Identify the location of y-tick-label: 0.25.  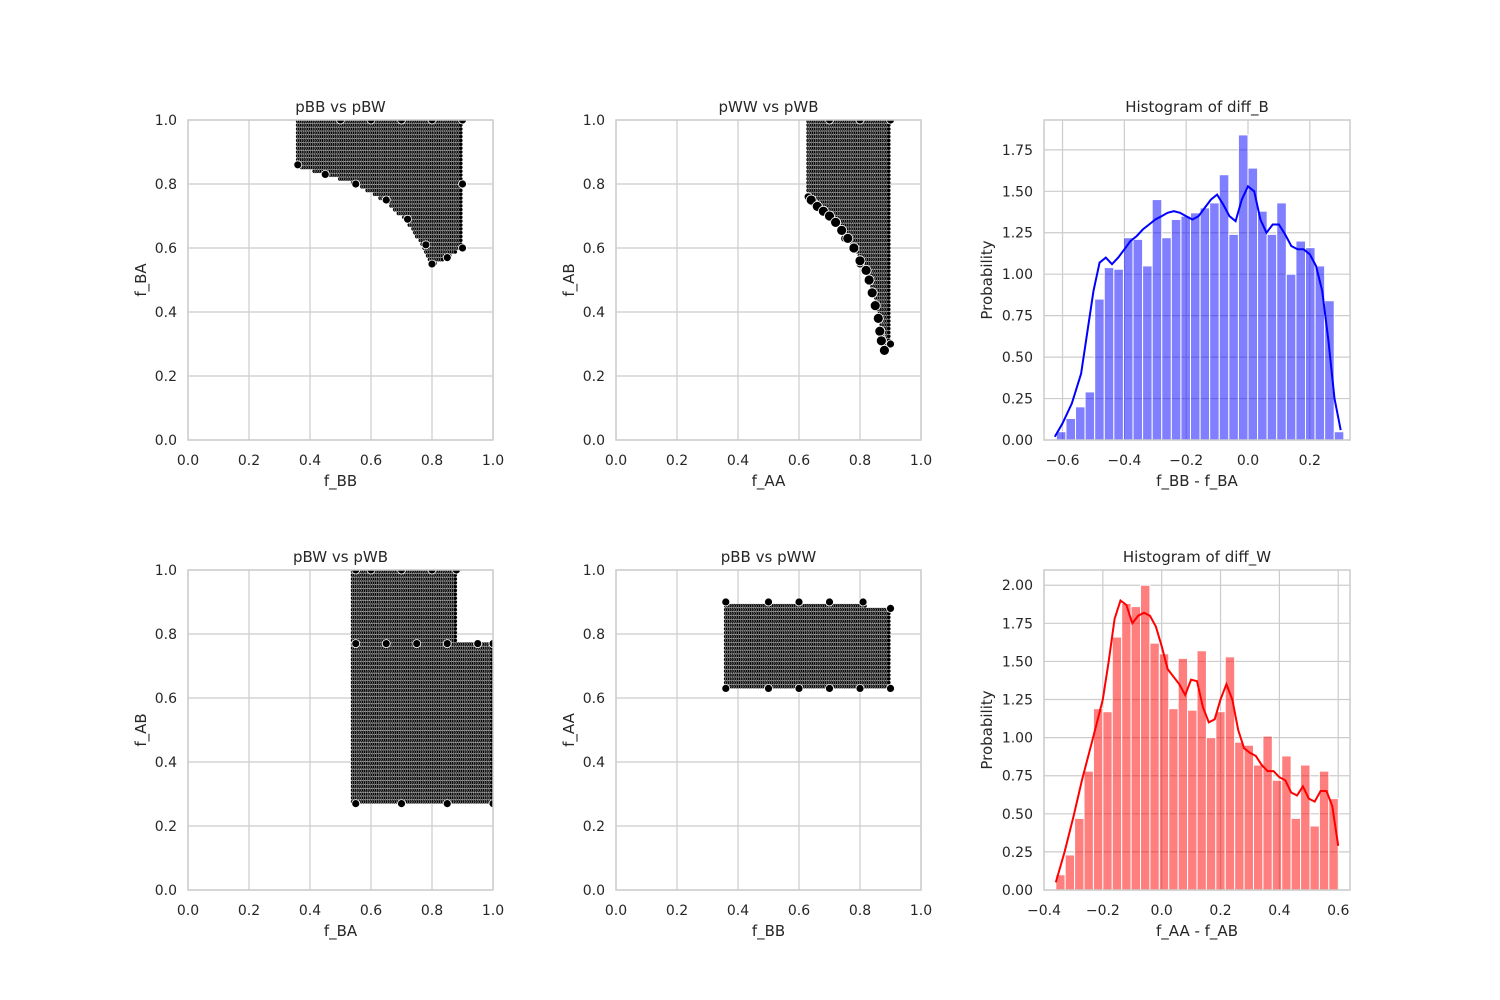
(1017, 400).